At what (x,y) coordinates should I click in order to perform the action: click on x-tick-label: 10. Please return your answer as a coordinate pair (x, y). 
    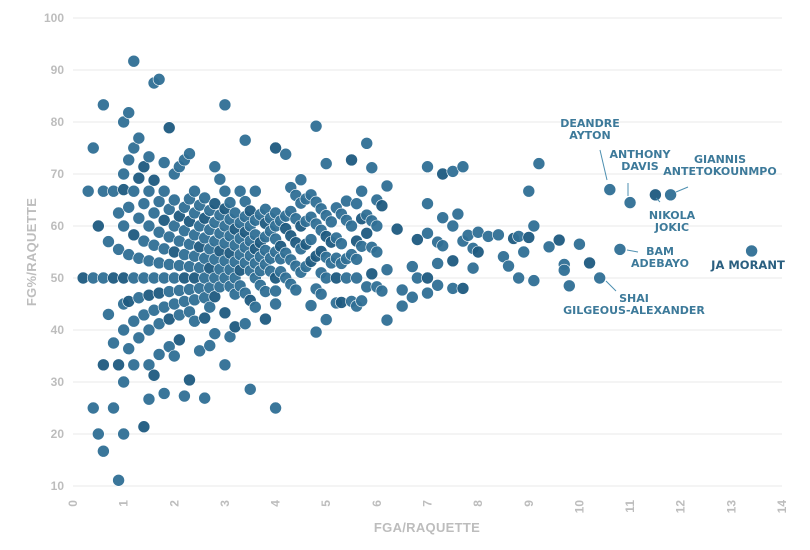
    Looking at the image, I should click on (579, 507).